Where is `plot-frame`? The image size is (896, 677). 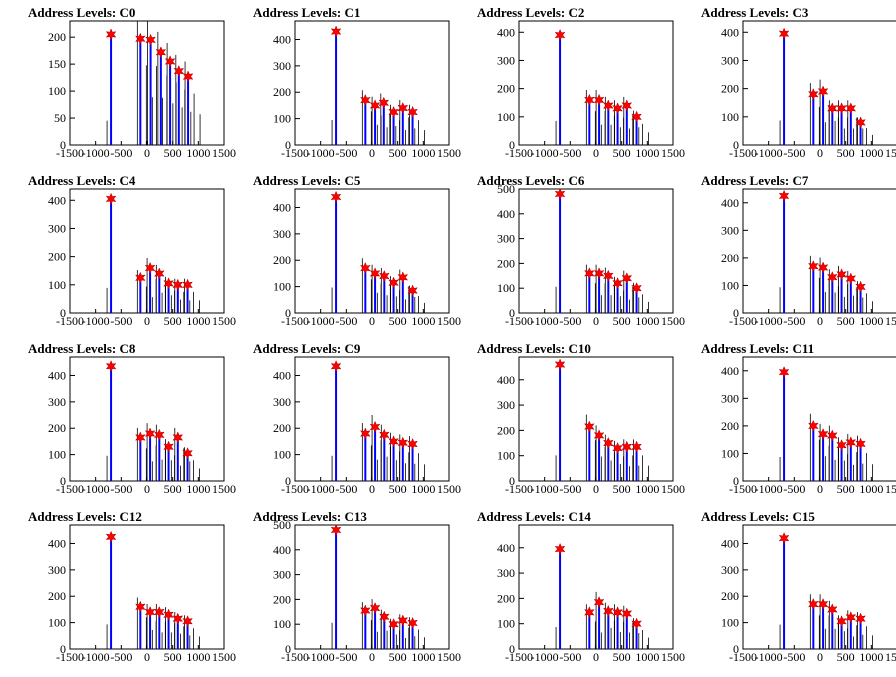 plot-frame is located at coordinates (147, 83).